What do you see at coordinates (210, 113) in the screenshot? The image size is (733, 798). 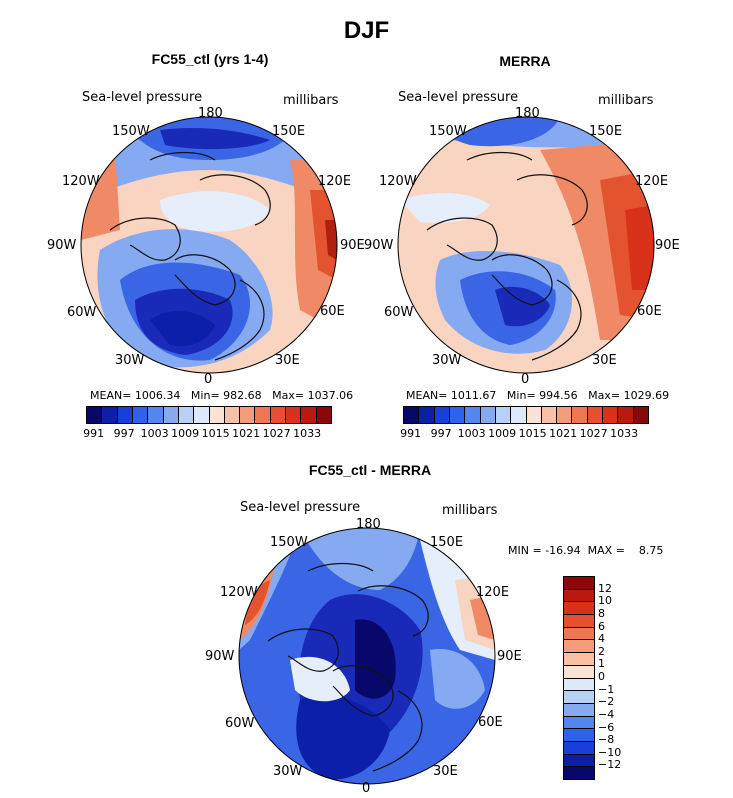 I see `panel-1-lon-180: 180` at bounding box center [210, 113].